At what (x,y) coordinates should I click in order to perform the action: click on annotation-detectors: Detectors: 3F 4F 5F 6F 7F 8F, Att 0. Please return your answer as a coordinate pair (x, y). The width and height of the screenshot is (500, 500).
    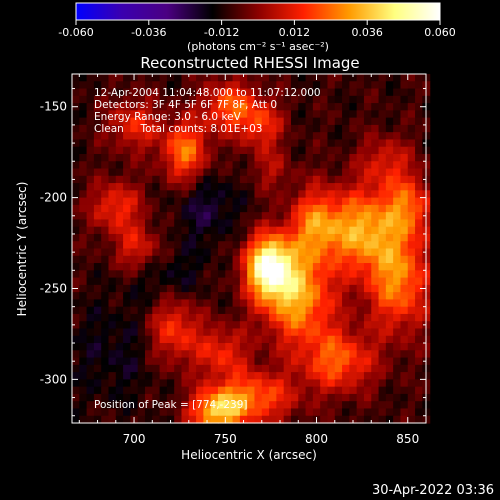
    Looking at the image, I should click on (185, 105).